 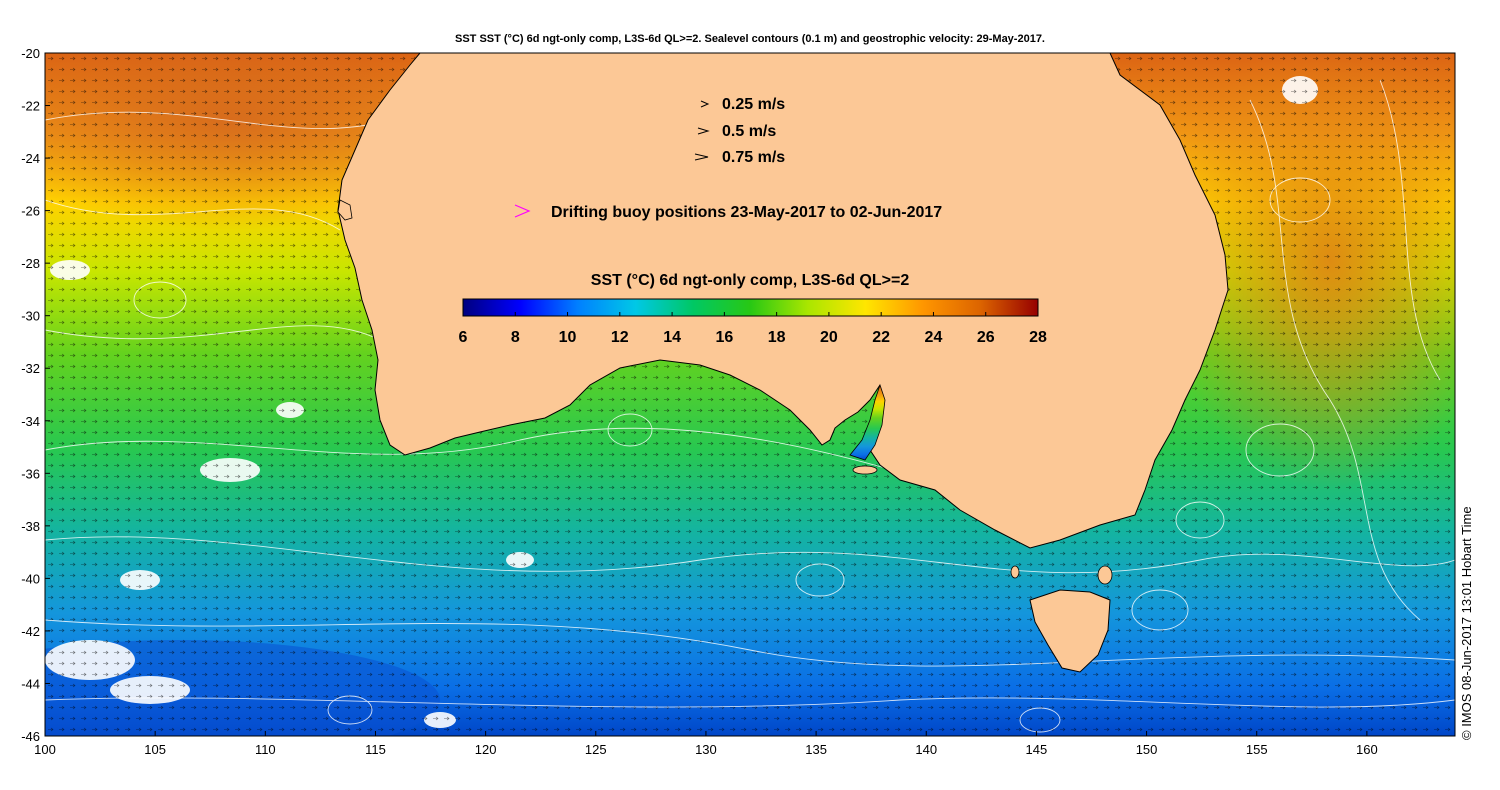 I want to click on velocity-legend: 0.25 m/s 0.5 m/s 0.75 m/s, so click(x=739, y=131).